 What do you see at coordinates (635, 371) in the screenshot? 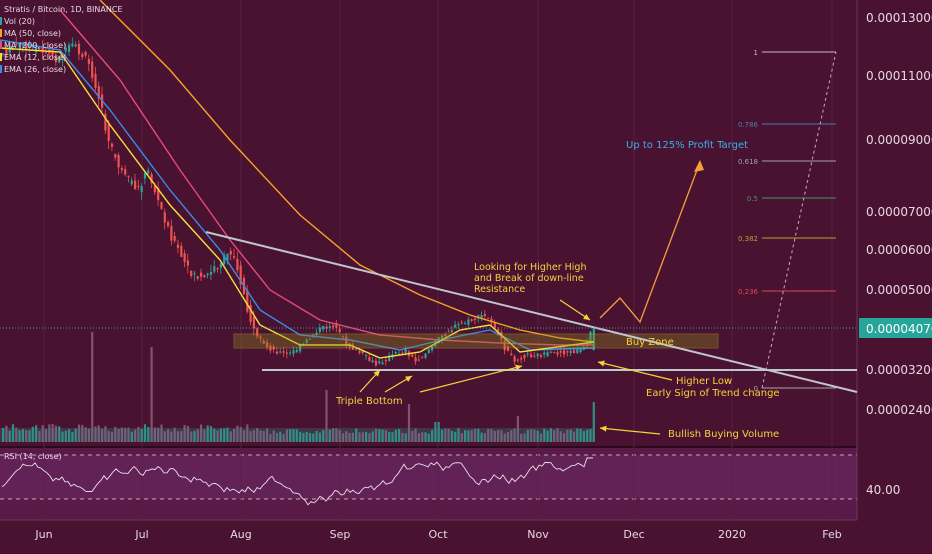
I see `higher-low-arrow` at bounding box center [635, 371].